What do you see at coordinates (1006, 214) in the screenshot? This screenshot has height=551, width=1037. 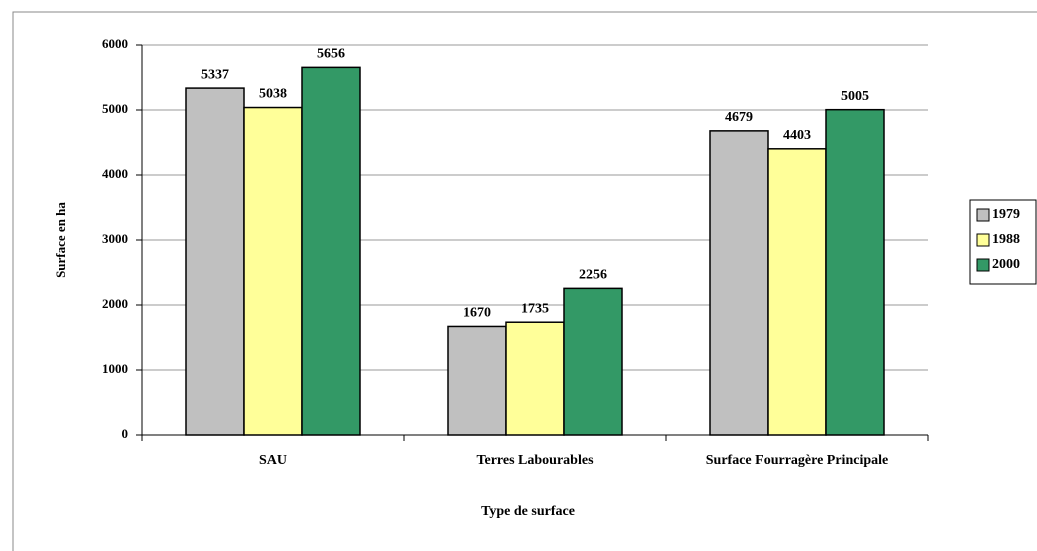 I see `legend-label: 1979` at bounding box center [1006, 214].